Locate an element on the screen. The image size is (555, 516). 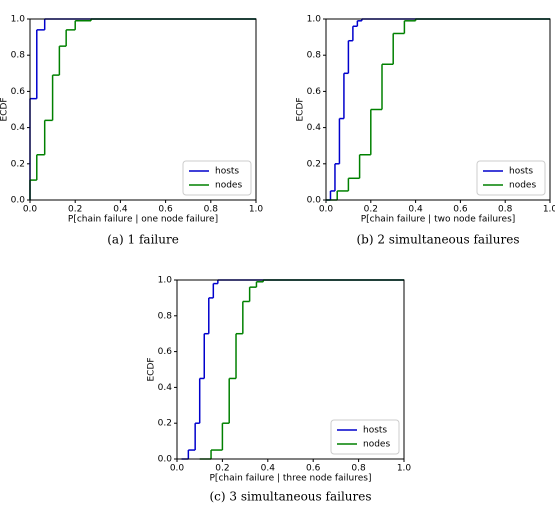
x-axis-label: P[chain failure | two node failures] is located at coordinates (438, 220).